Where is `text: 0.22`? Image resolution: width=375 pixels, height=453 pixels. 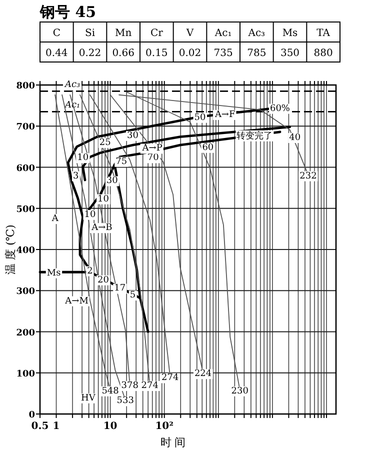
text: 0.22 is located at coordinates (90, 53).